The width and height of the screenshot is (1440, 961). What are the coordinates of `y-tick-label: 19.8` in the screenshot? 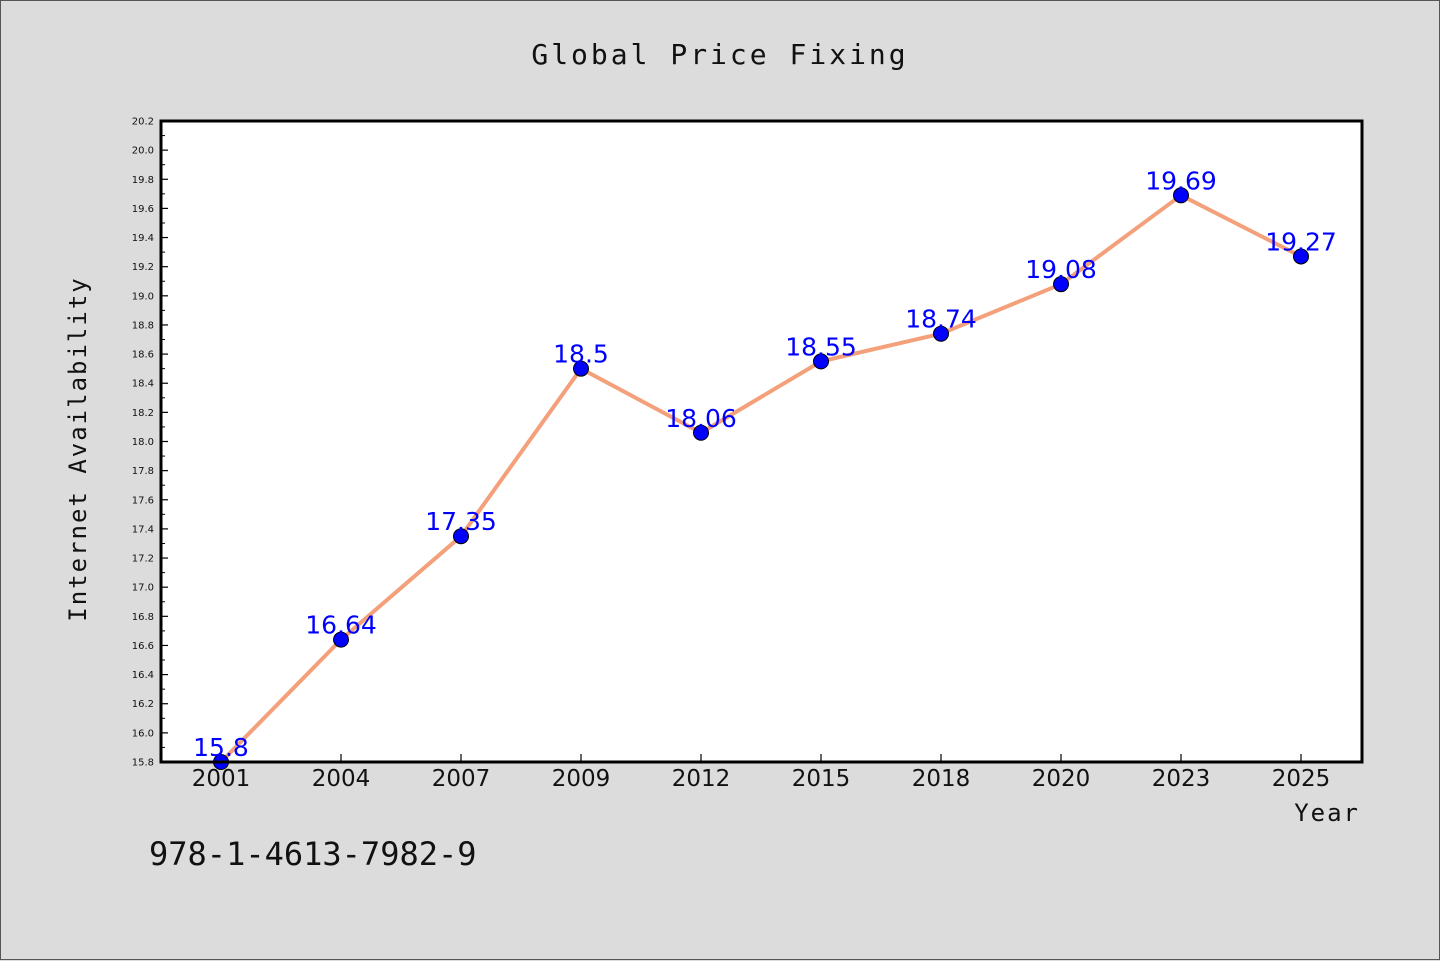 It's located at (143, 180).